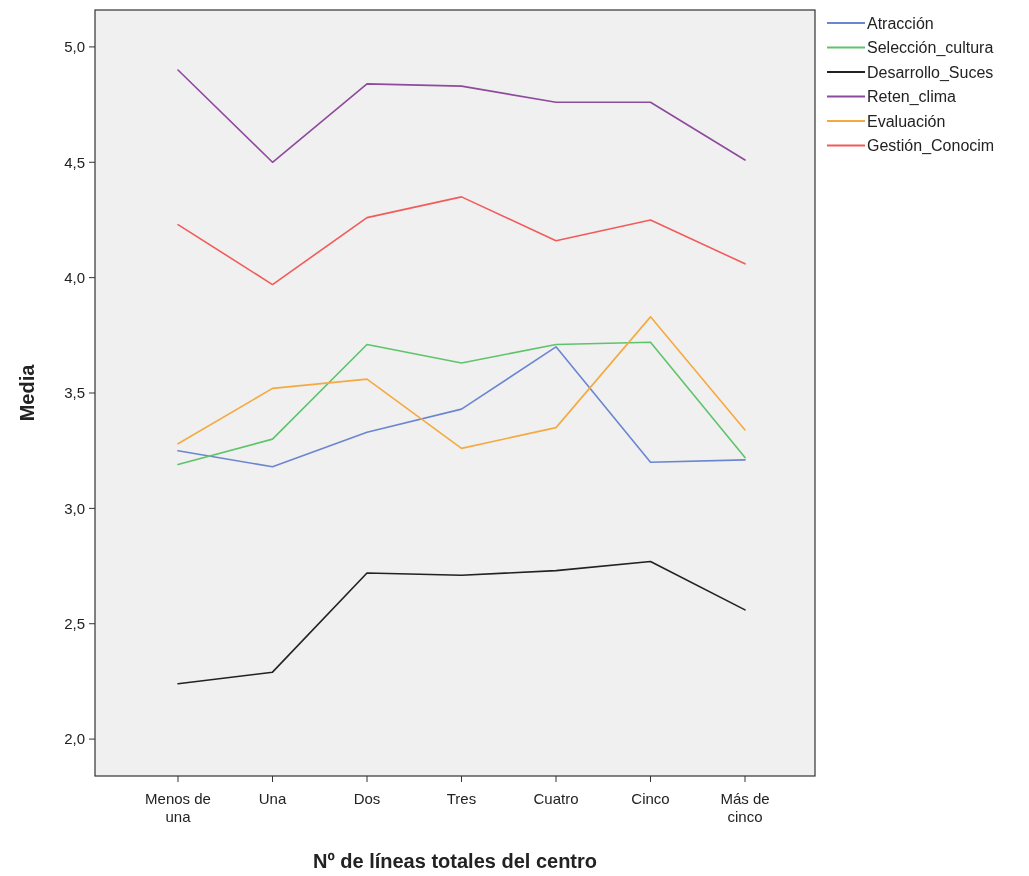  Describe the element at coordinates (455, 861) in the screenshot. I see `x-axis-title: Nº de líneas totales del centro` at that location.